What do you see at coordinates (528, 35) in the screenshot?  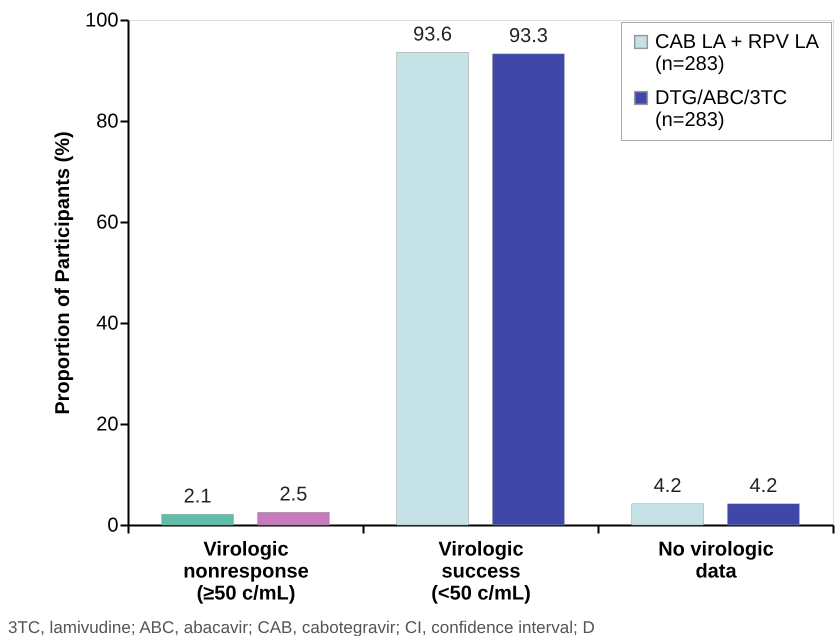 I see `data-label: 93.3` at bounding box center [528, 35].